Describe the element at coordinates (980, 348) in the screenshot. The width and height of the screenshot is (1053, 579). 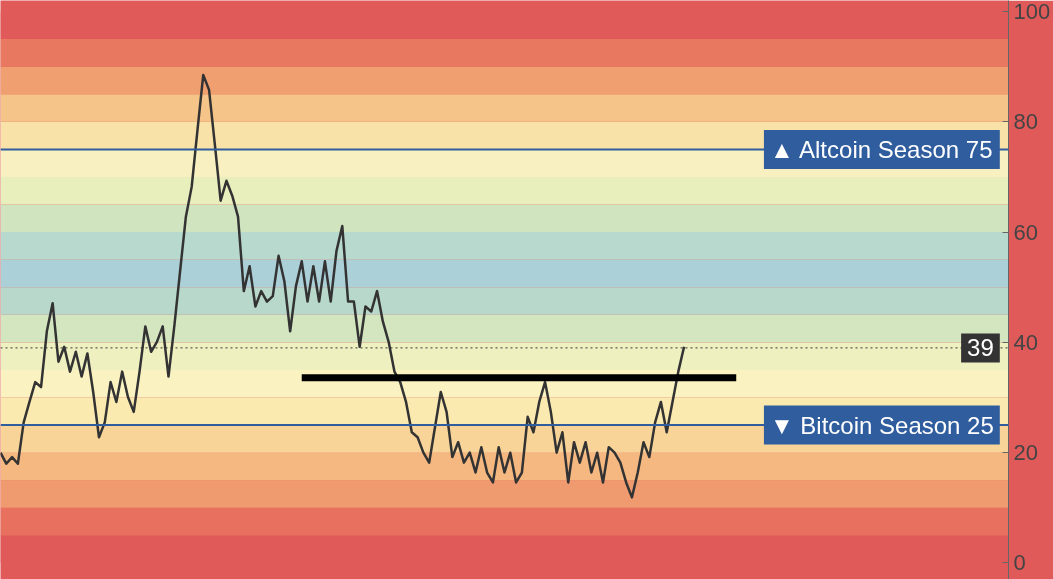
I see `ref-line-label: 39` at that location.